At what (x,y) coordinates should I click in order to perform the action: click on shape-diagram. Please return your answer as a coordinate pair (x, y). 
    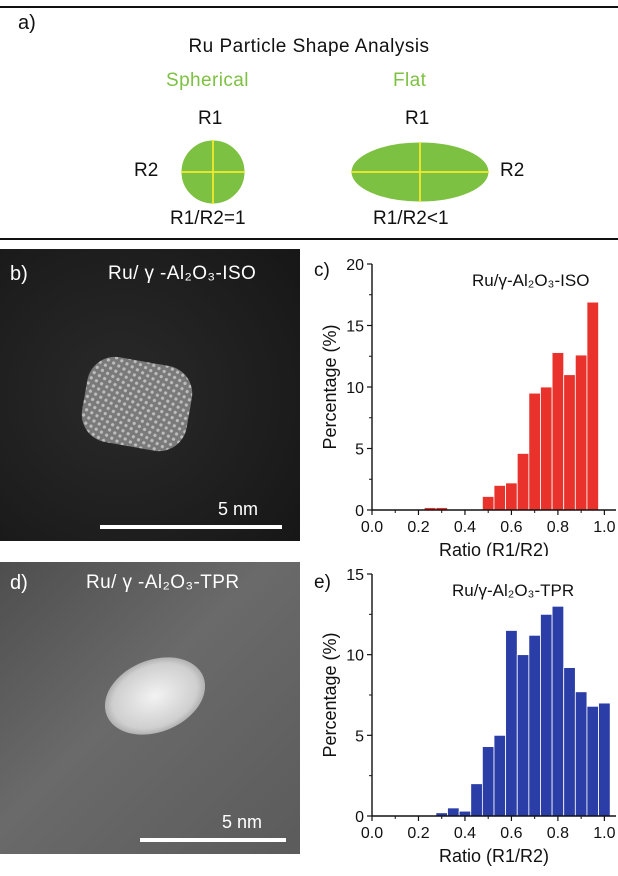
    Looking at the image, I should click on (335, 172).